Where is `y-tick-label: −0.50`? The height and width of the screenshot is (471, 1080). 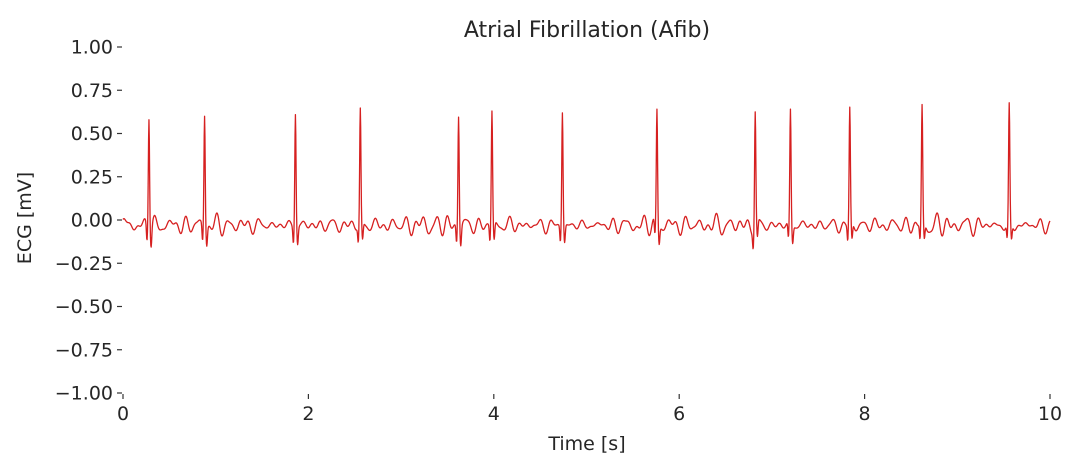 y-tick-label: −0.50 is located at coordinates (84, 307).